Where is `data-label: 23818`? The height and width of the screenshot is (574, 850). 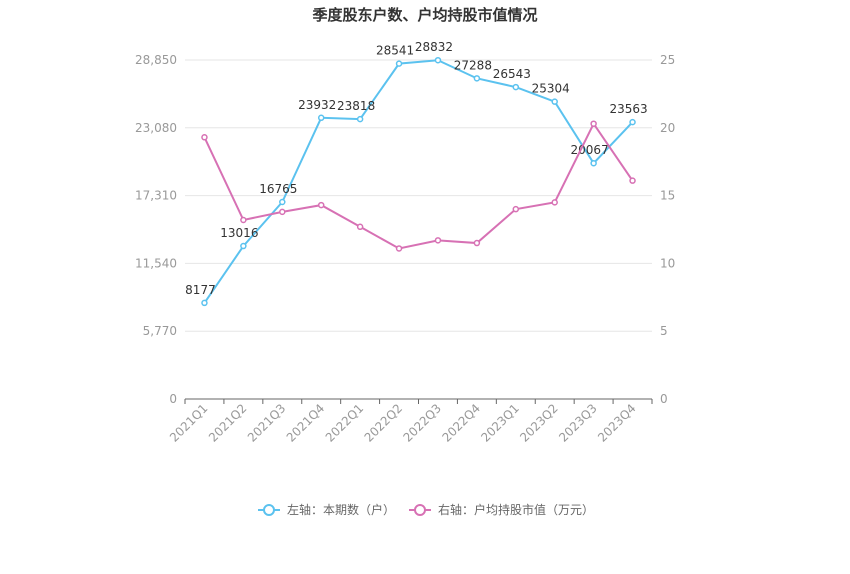 data-label: 23818 is located at coordinates (356, 106).